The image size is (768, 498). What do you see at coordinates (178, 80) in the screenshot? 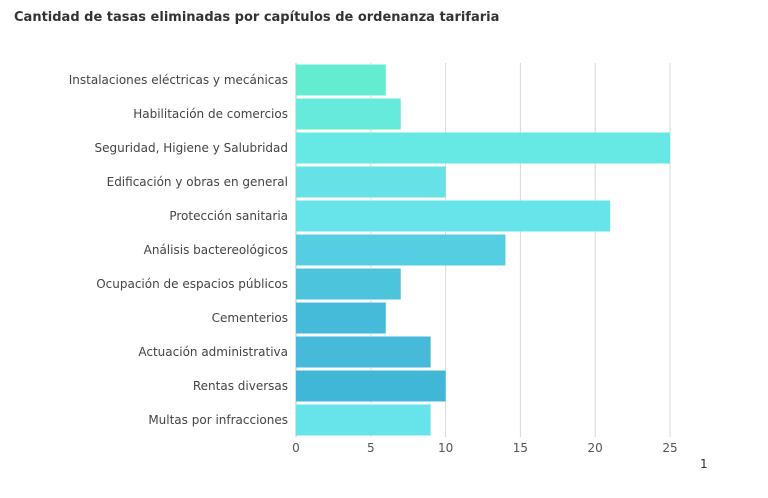
I see `category-label: Instalaciones eléctricas y mecánicas` at bounding box center [178, 80].